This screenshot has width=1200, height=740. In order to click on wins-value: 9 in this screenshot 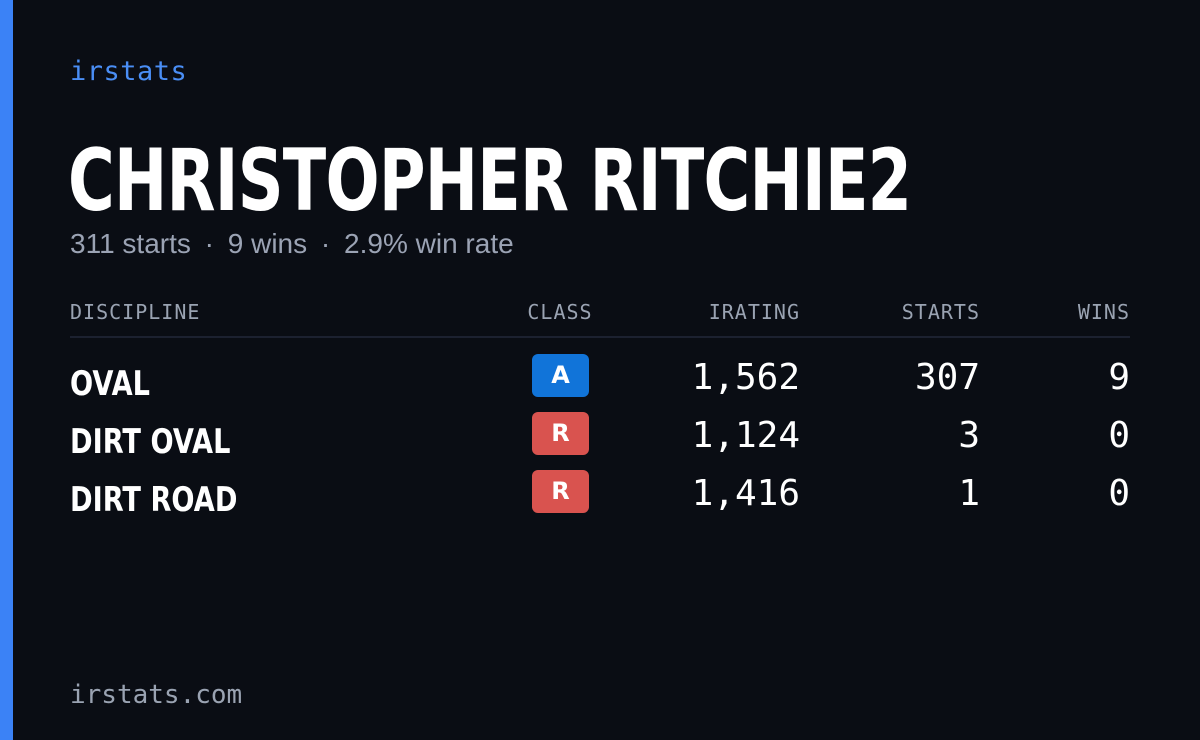, I will do `click(1119, 377)`.